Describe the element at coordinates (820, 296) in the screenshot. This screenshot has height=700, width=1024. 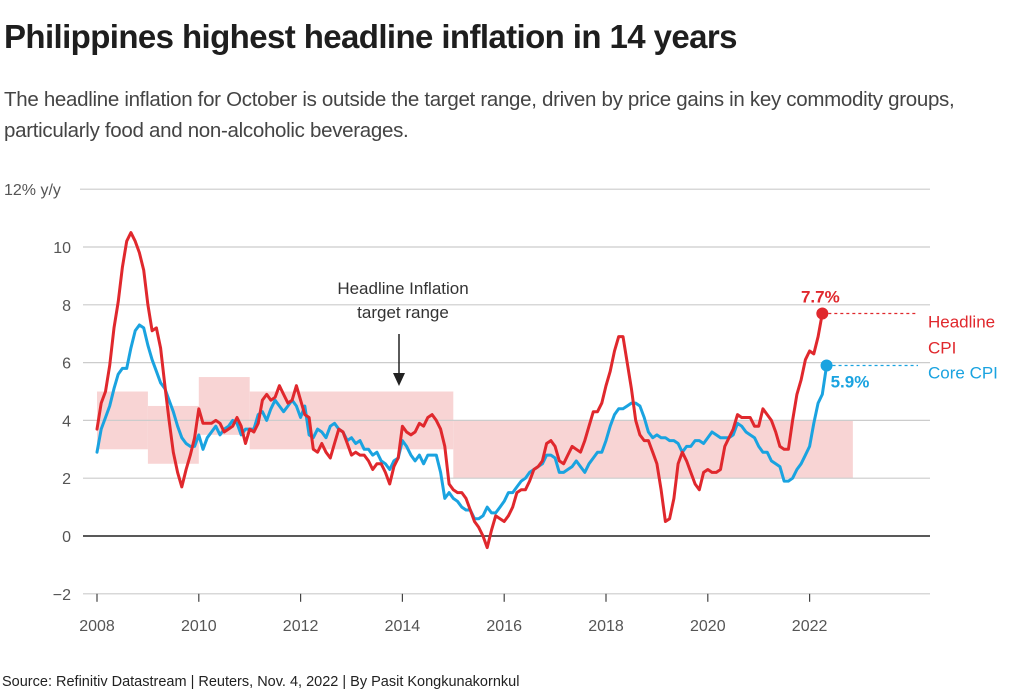
I see `headline-end-value-label: 7.7%` at that location.